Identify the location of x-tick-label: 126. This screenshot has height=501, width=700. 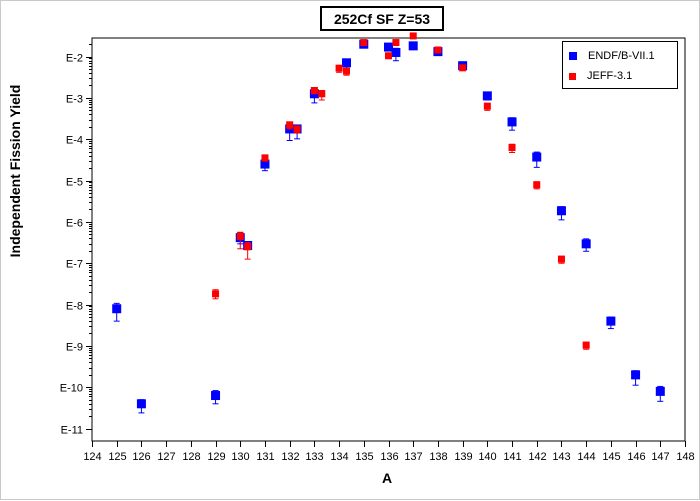
(141, 457).